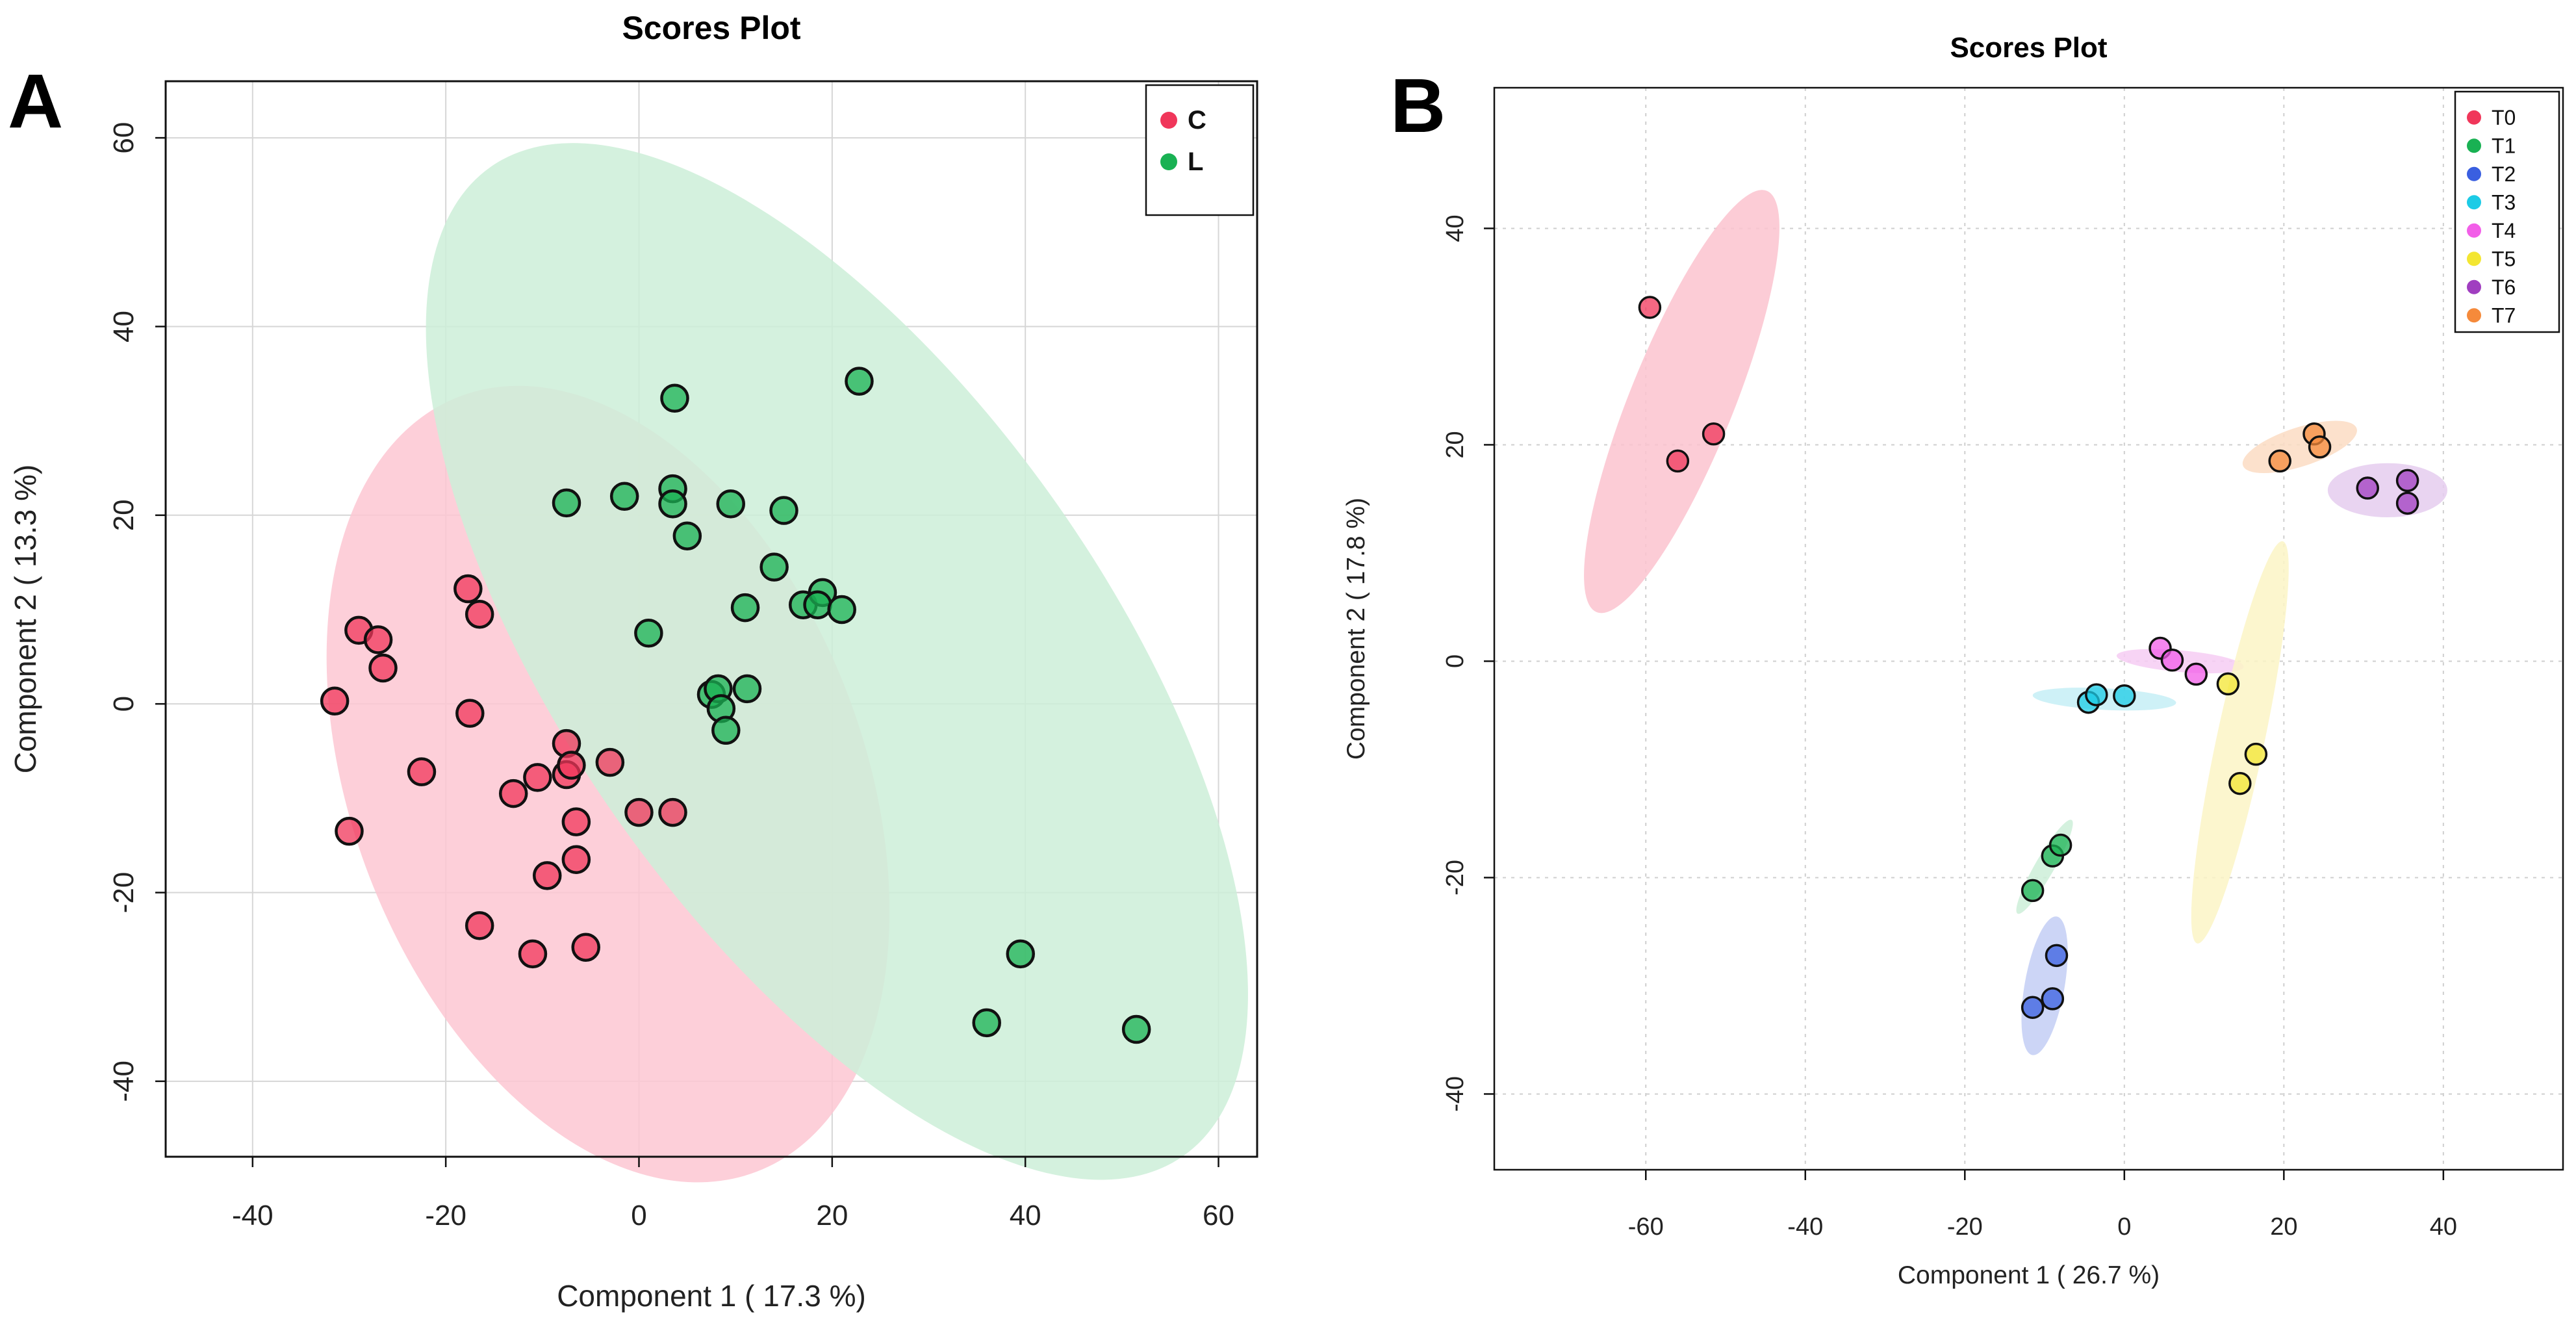 Image resolution: width=2576 pixels, height=1327 pixels. What do you see at coordinates (124, 138) in the screenshot?
I see `y-tick-label: 60` at bounding box center [124, 138].